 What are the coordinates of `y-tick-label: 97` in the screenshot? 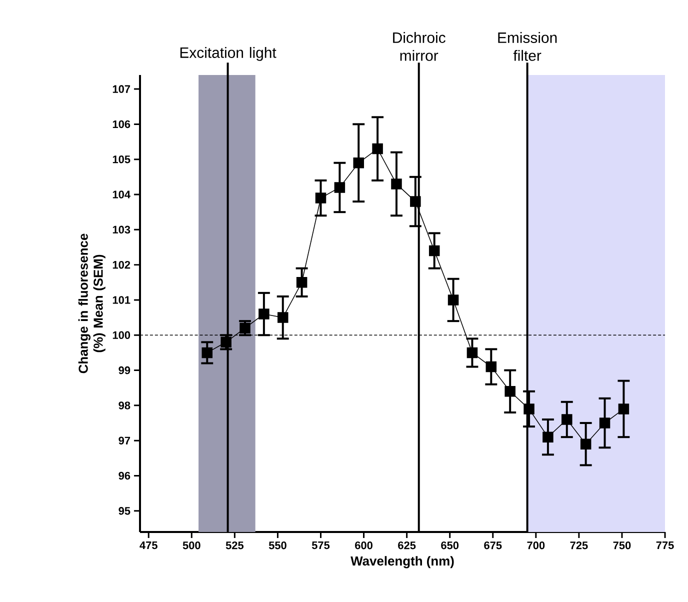 It's located at (124, 440).